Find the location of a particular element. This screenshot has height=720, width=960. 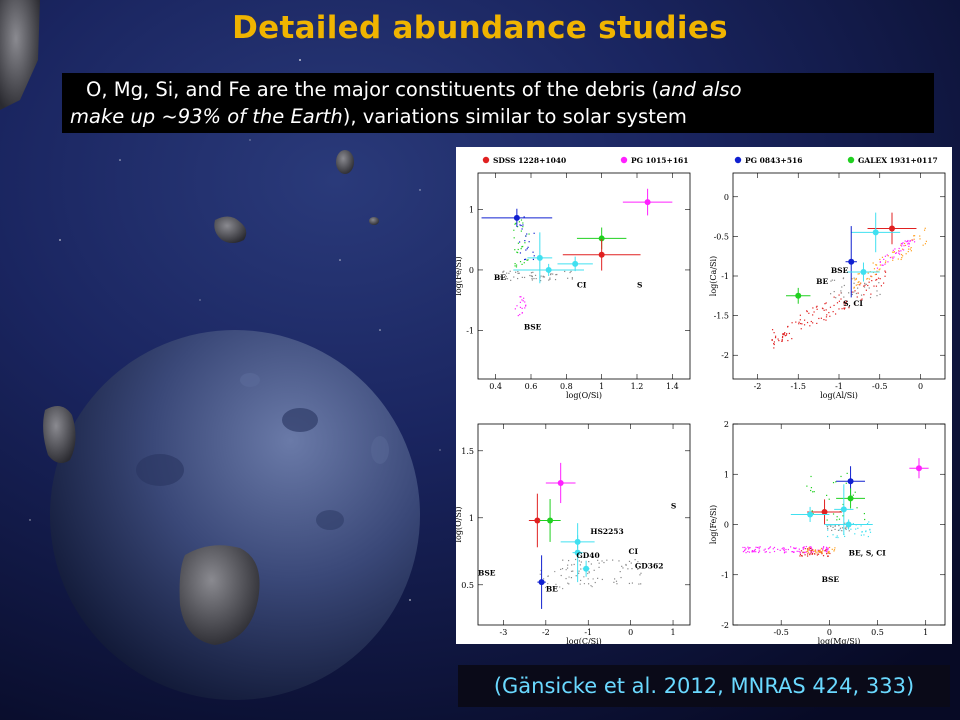

y-axis-label: log(O/Si) is located at coordinates (459, 524).